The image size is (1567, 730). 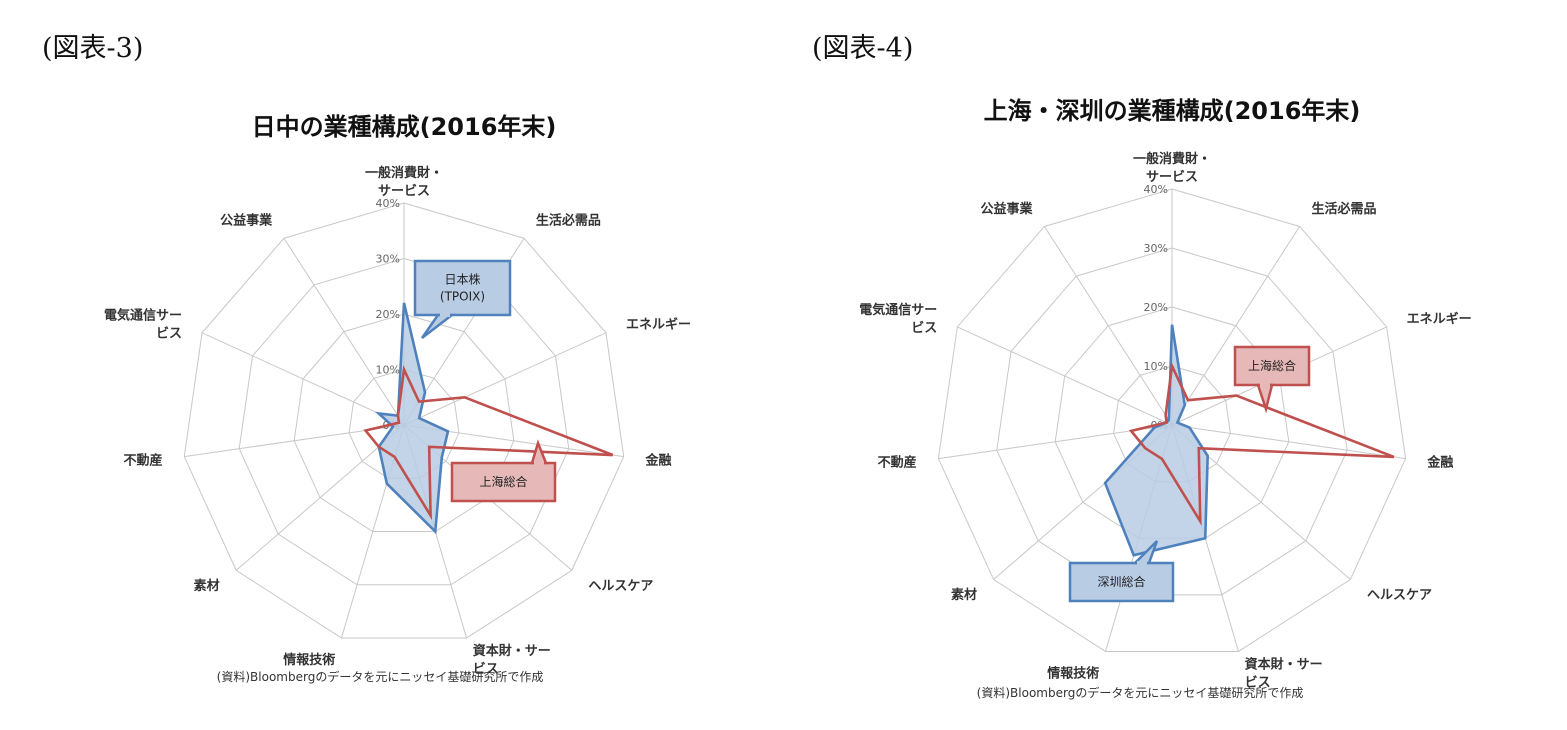 I want to click on chart-title: 上海・深圳の業種構成(2016年末), so click(x=1172, y=111).